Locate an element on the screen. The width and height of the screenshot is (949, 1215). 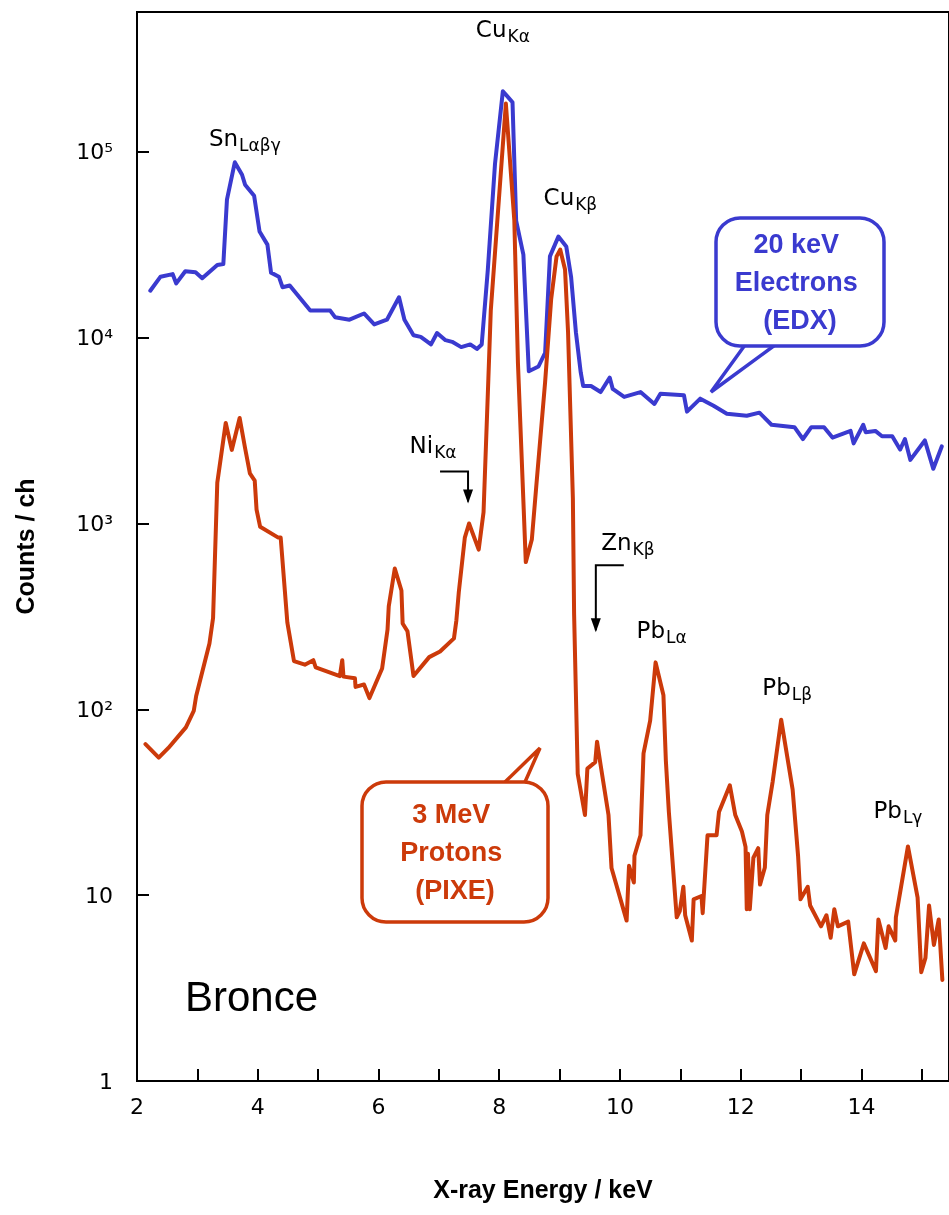
x-tick-label: 6 is located at coordinates (378, 1106).